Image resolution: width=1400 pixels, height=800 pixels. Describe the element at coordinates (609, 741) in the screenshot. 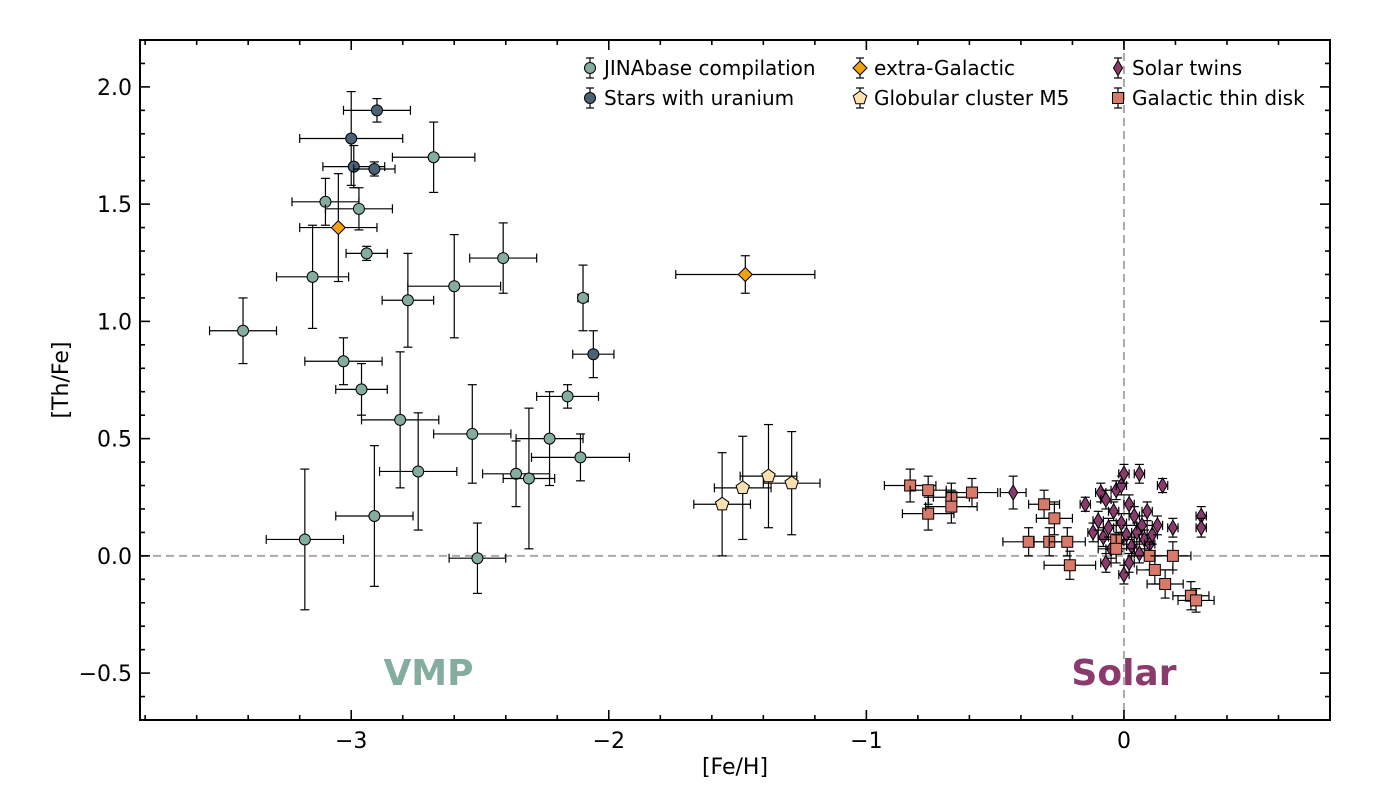

I see `x-tick-label: −2` at that location.